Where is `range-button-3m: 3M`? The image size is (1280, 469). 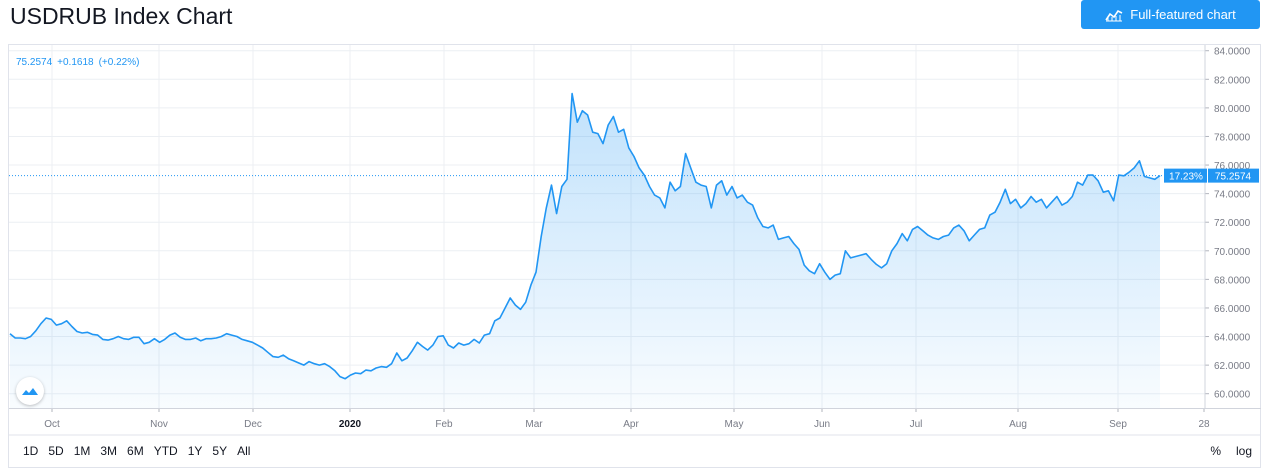
range-button-3m: 3M is located at coordinates (109, 451).